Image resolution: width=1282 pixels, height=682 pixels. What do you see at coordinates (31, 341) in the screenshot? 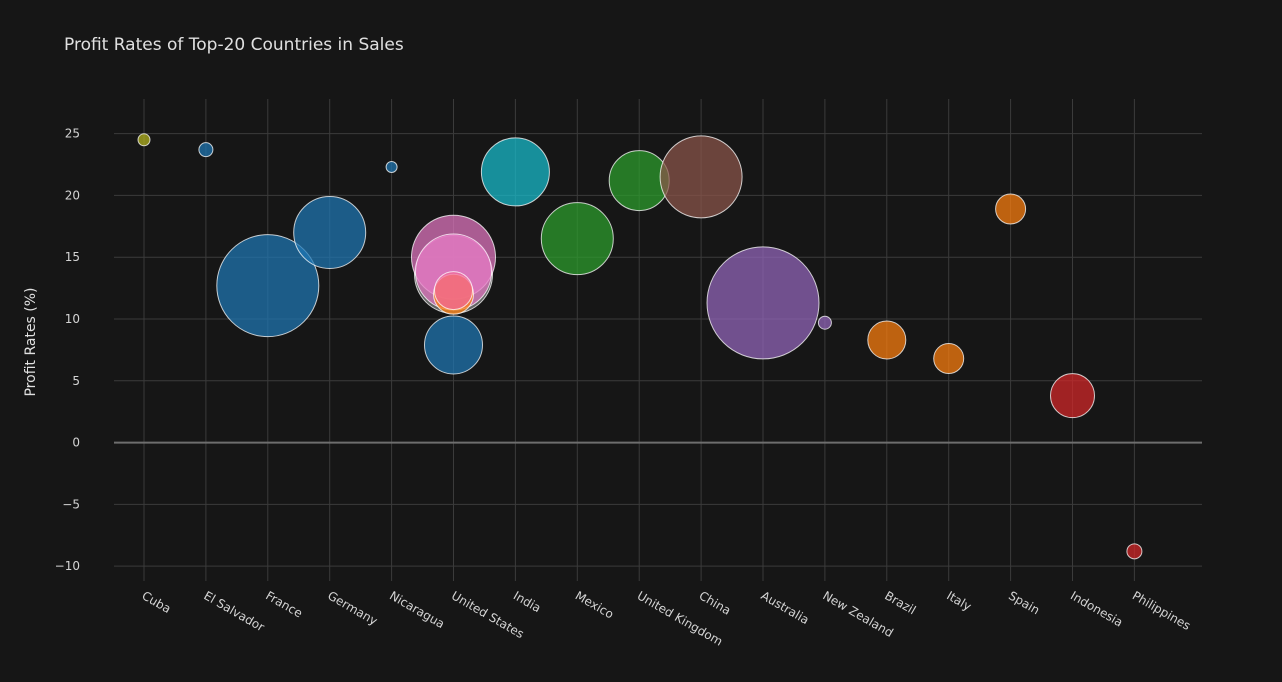
I see `y-axis-title: Profit Rates (%)` at bounding box center [31, 341].